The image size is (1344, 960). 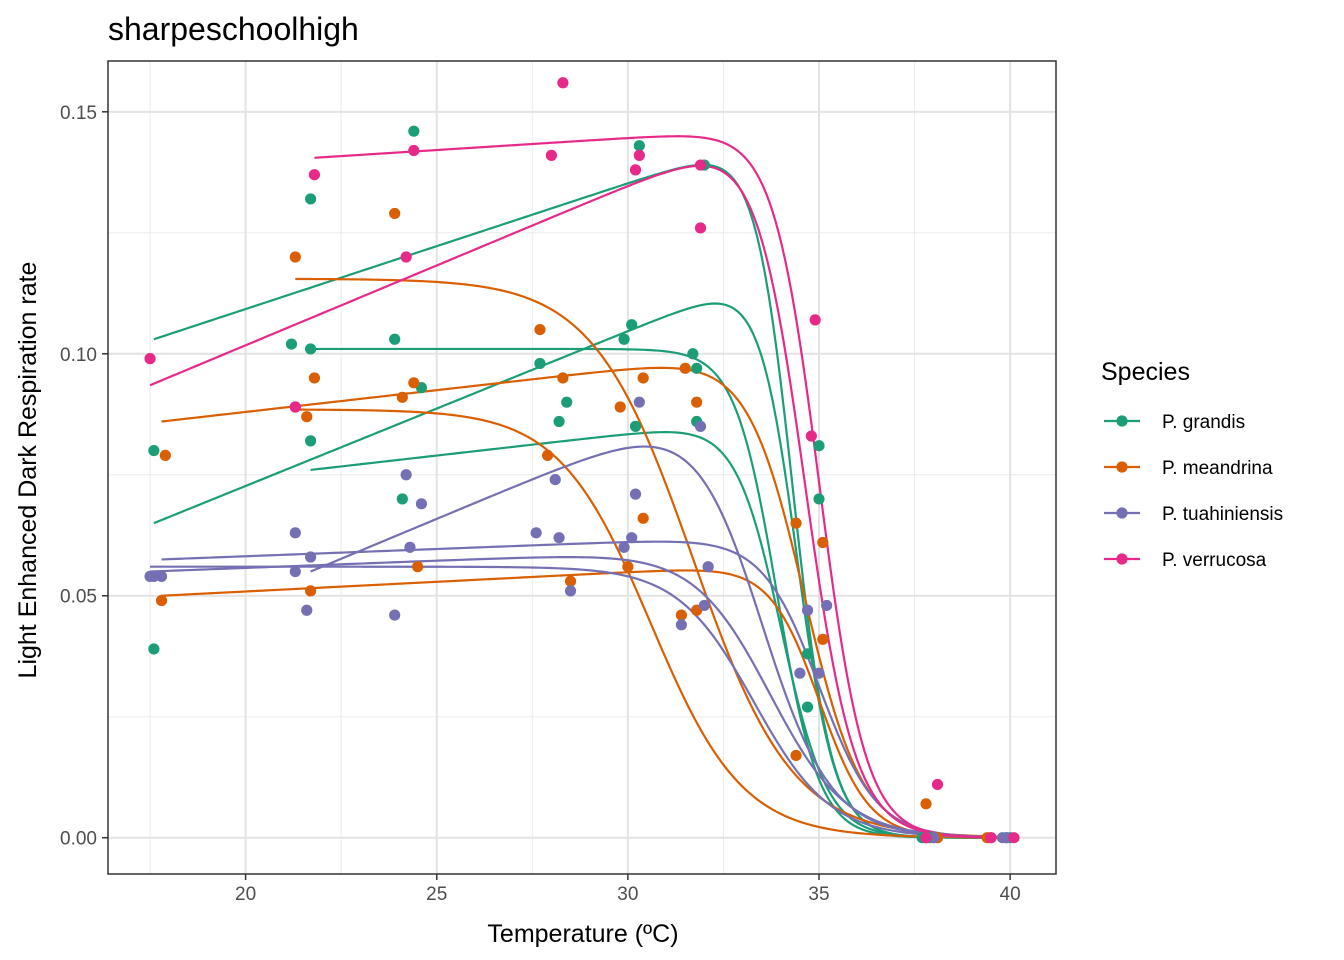 I want to click on x-tick-label: 35, so click(x=818, y=894).